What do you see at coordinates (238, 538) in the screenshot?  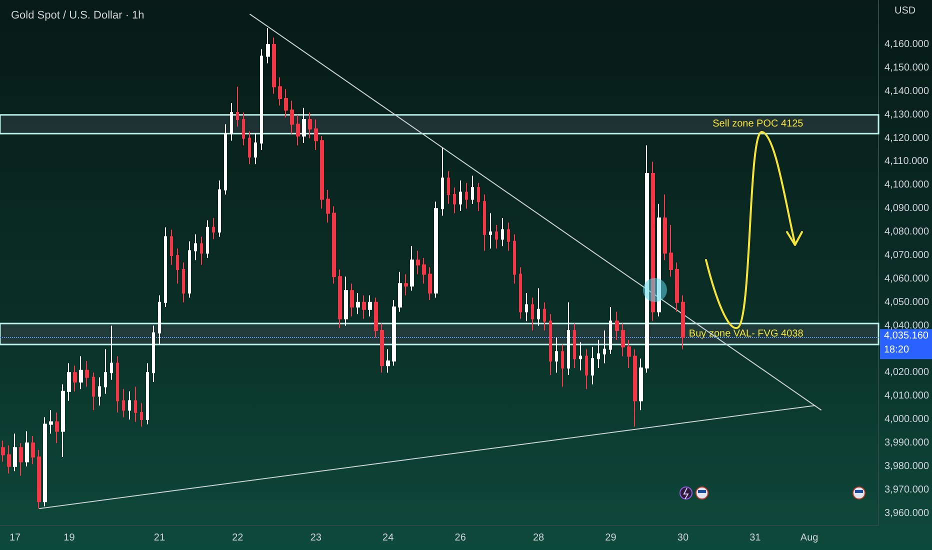 I see `x-tick-label: 22` at bounding box center [238, 538].